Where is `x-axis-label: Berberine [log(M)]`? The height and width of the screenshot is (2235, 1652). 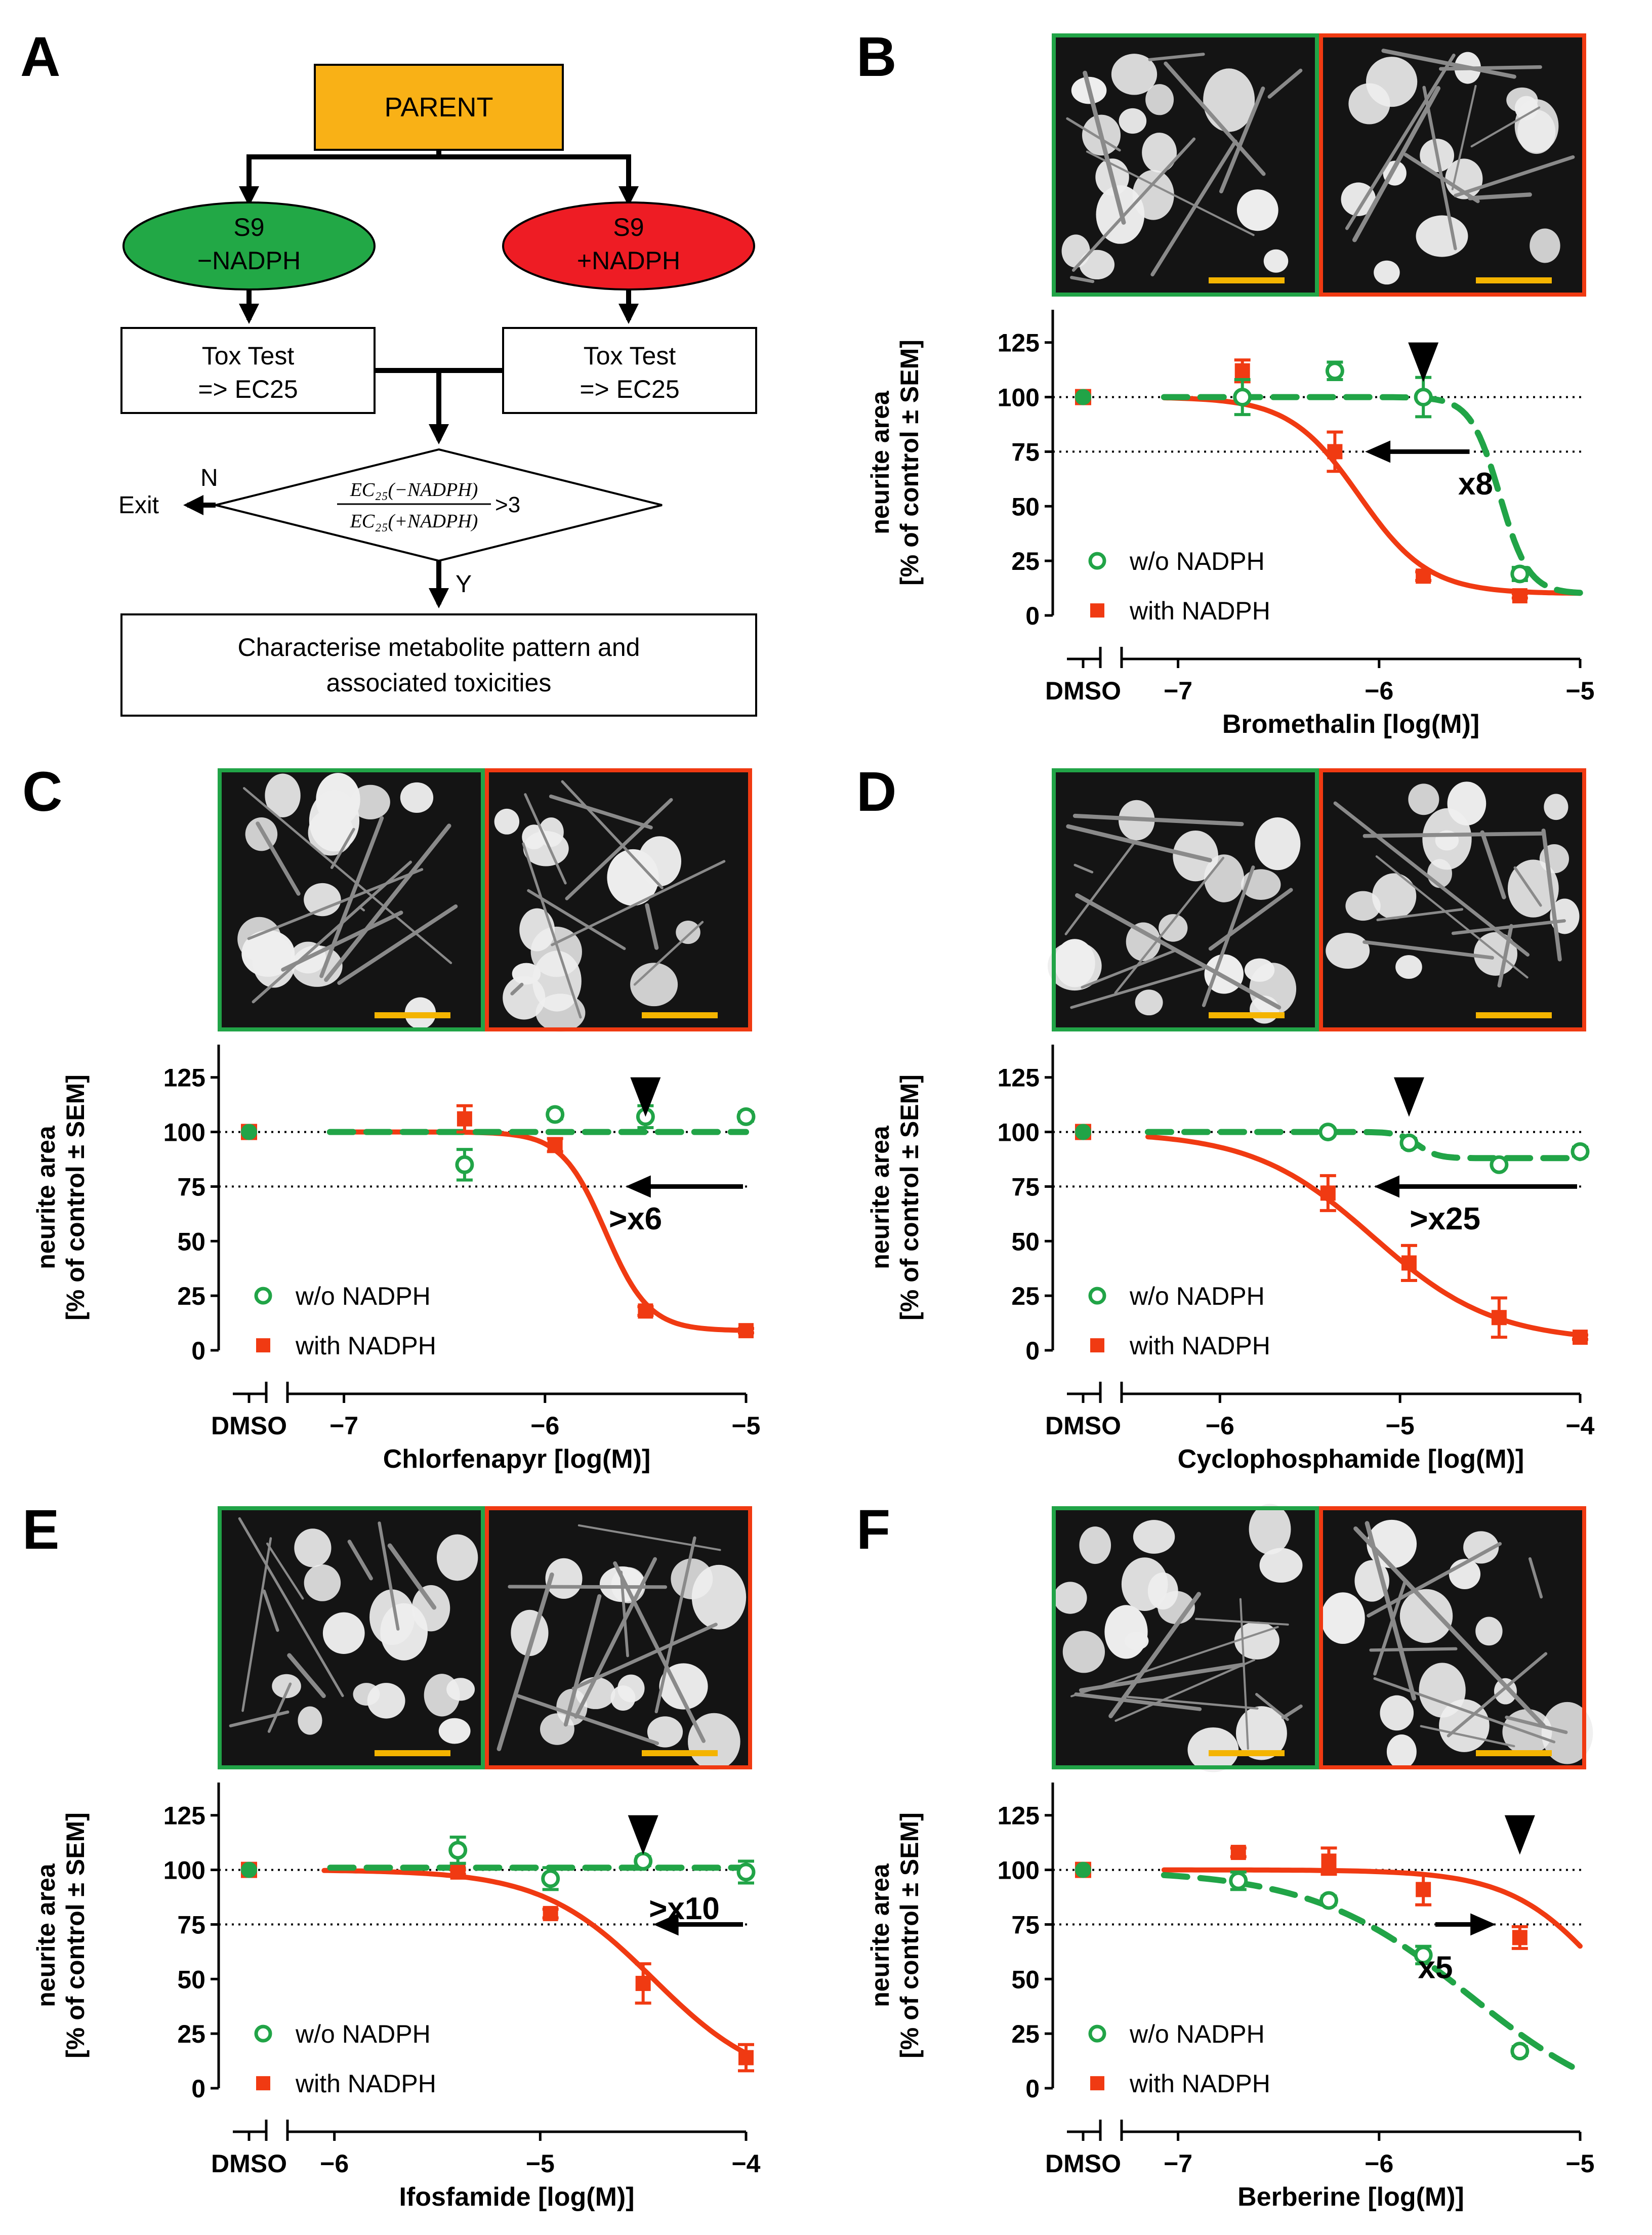
x-axis-label: Berberine [log(M)] is located at coordinates (1350, 2197).